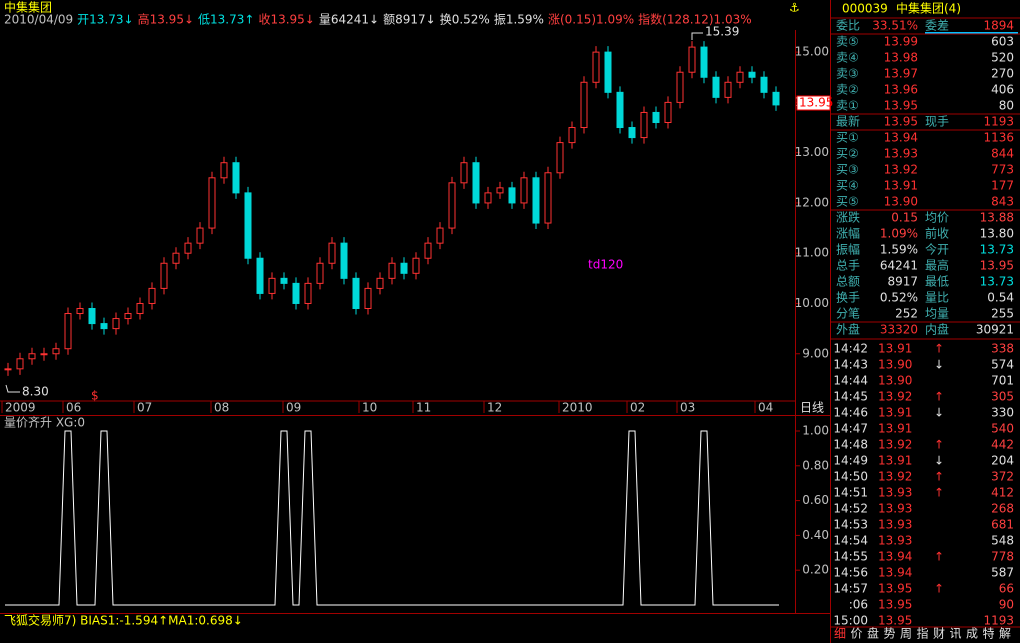 This screenshot has width=1020, height=643. I want to click on stat-key: 今开, so click(937, 249).